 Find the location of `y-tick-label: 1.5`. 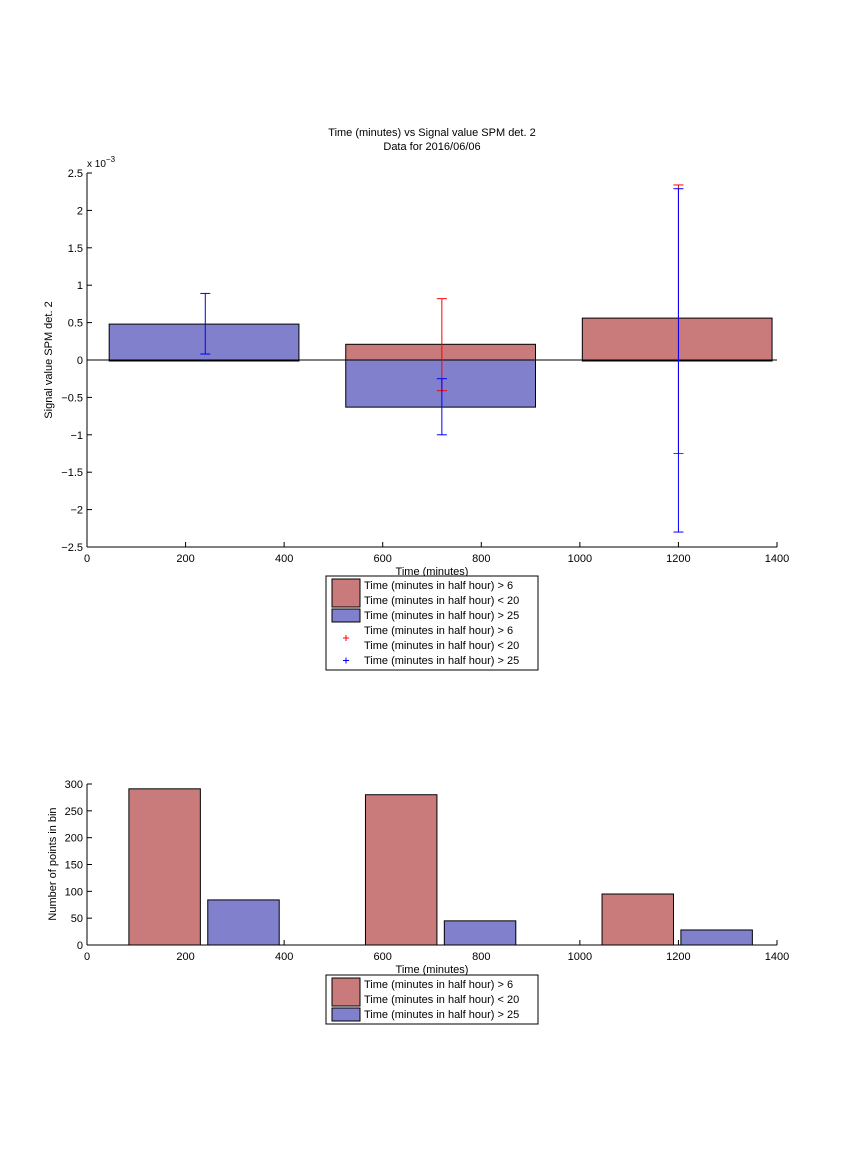

y-tick-label: 1.5 is located at coordinates (75, 249).